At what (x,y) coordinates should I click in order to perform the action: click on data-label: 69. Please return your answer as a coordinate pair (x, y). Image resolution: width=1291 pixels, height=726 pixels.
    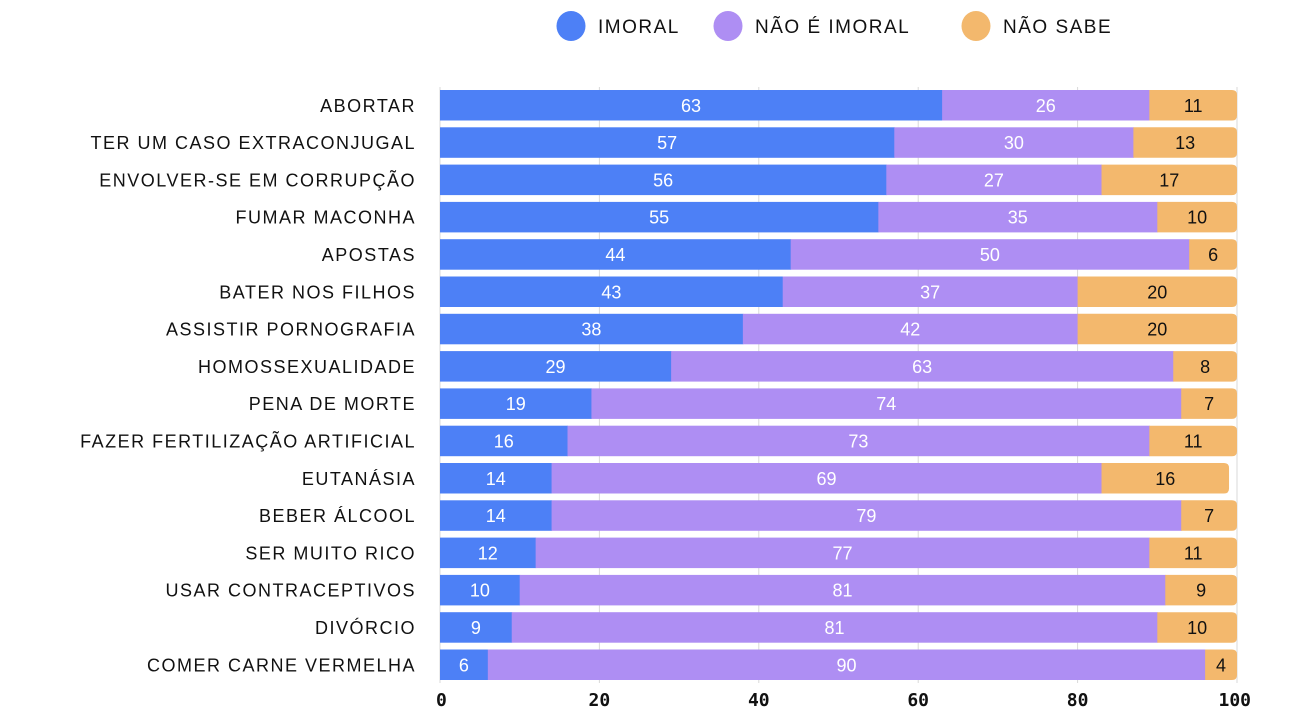
    Looking at the image, I should click on (827, 479).